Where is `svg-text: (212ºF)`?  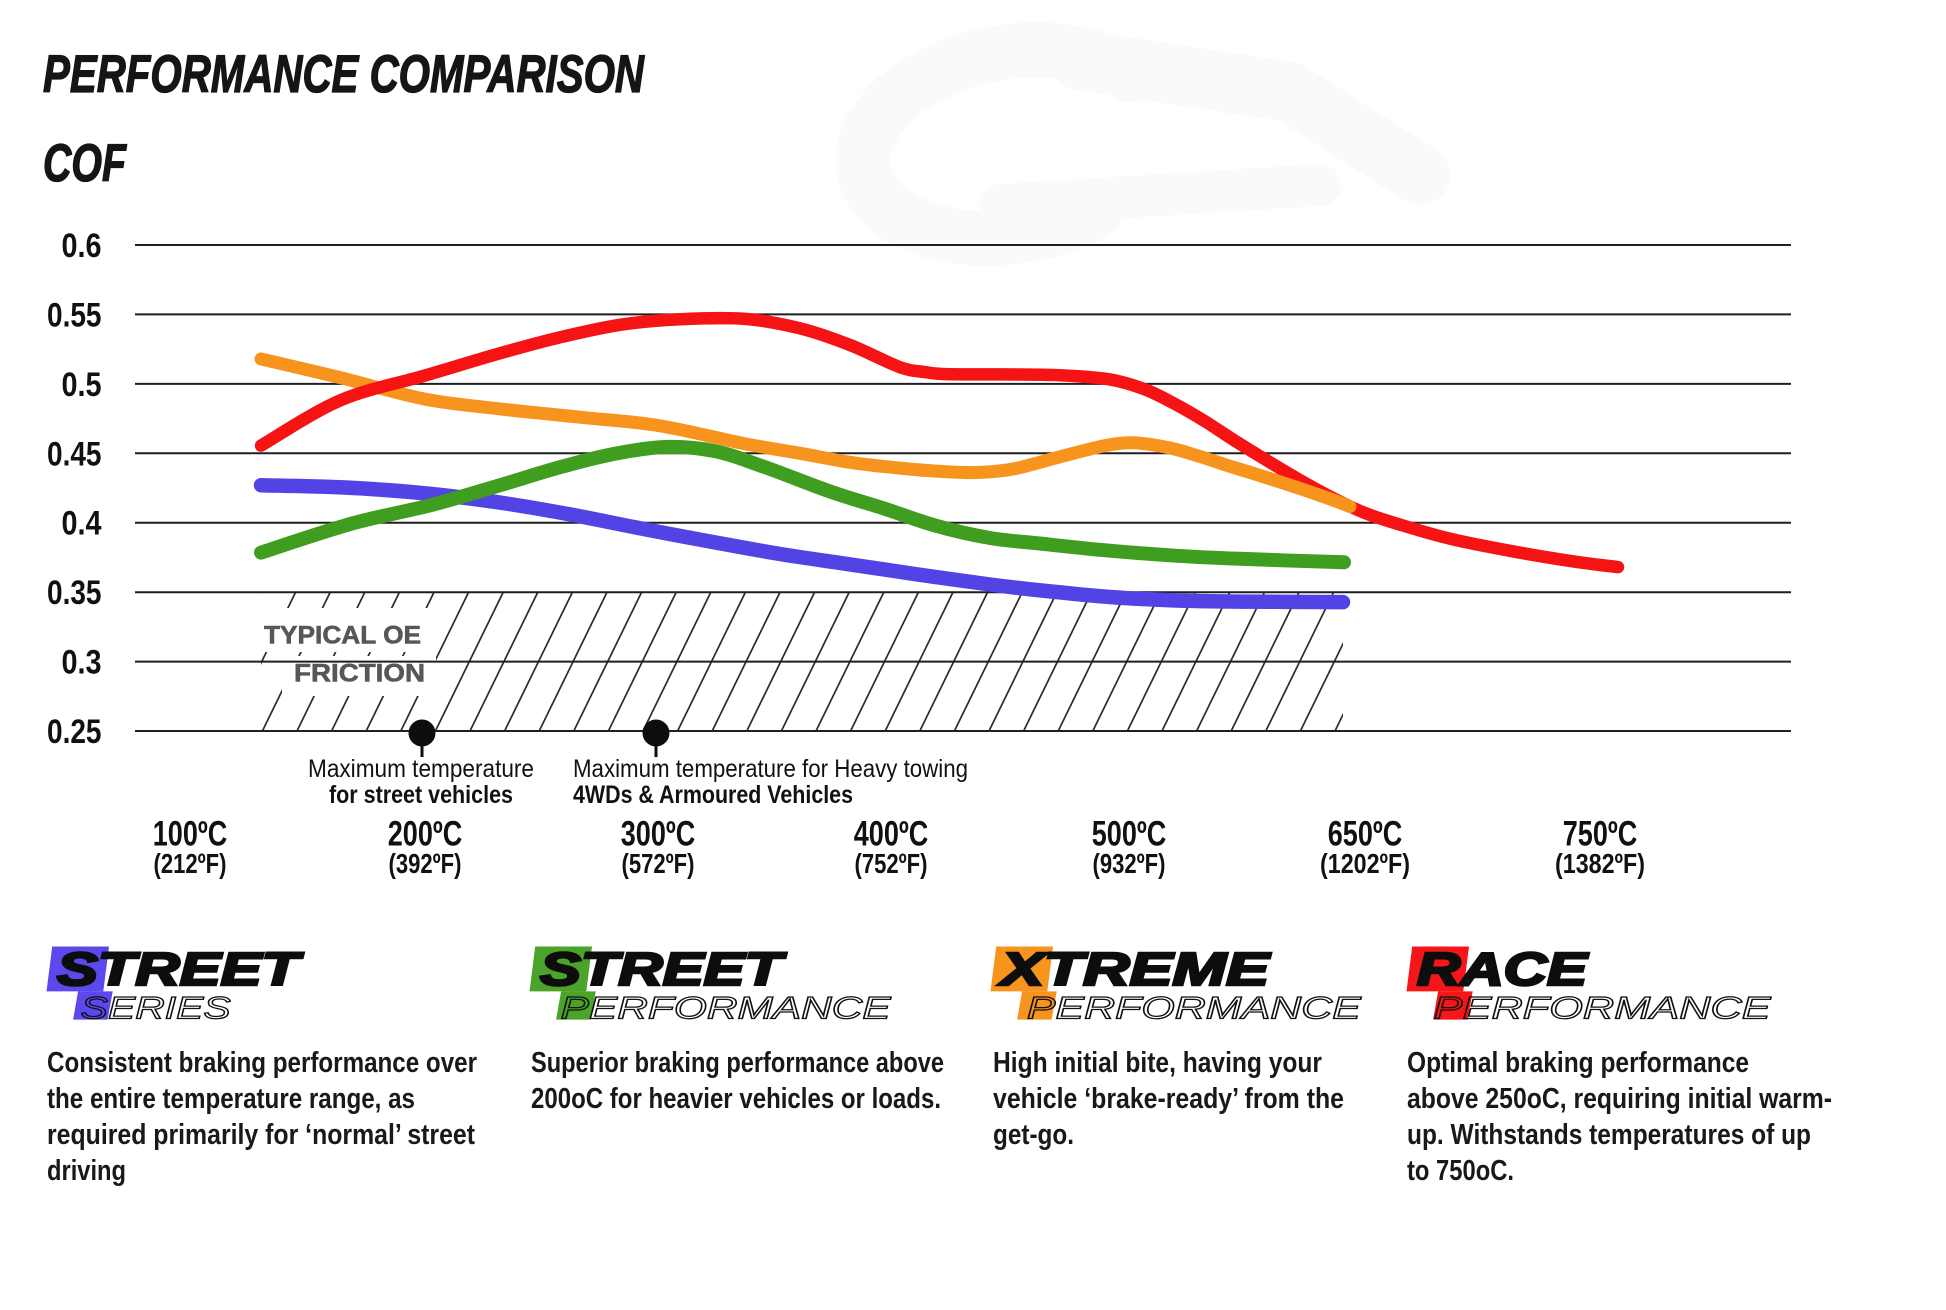
svg-text: (212ºF) is located at coordinates (190, 863).